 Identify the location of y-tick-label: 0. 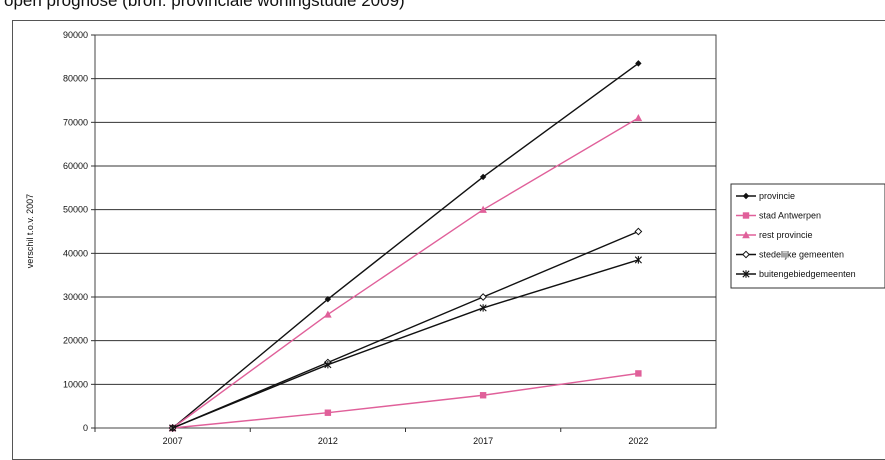
(85, 428).